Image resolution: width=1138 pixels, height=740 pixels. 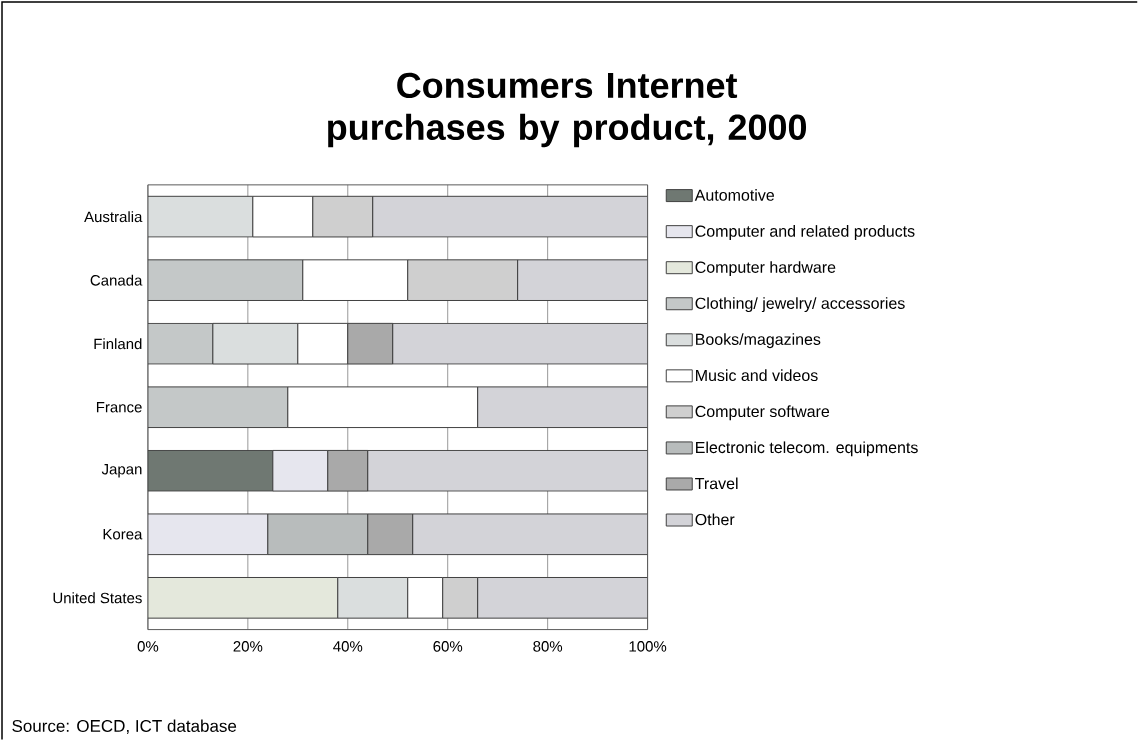 I want to click on x-tick-label: 0%, so click(x=148, y=646).